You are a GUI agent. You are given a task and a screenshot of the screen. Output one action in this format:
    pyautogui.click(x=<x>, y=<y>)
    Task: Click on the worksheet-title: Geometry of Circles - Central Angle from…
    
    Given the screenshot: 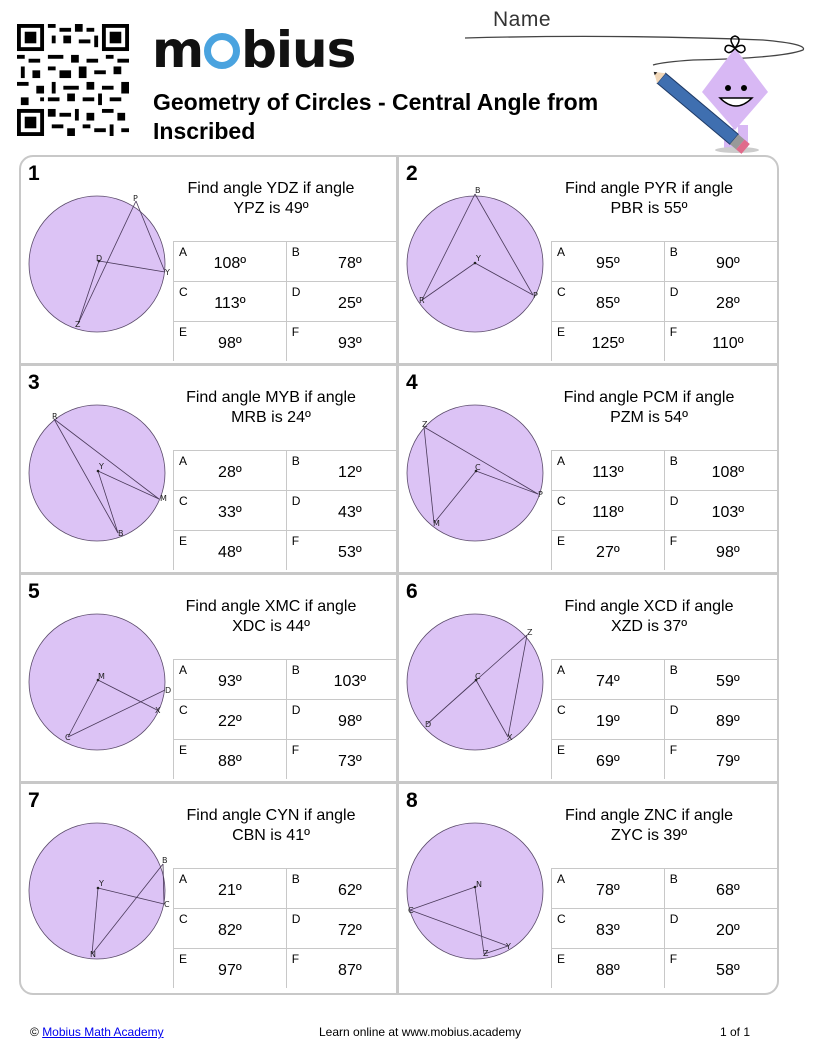 What is the action you would take?
    pyautogui.click(x=376, y=116)
    